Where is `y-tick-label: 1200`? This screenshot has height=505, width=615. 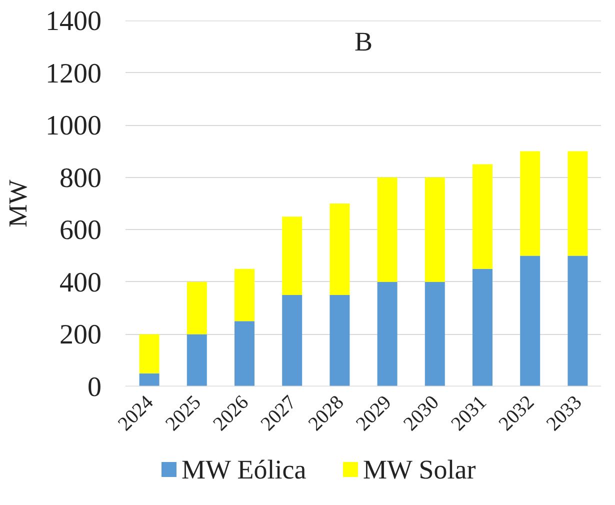
y-tick-label: 1200 is located at coordinates (74, 74).